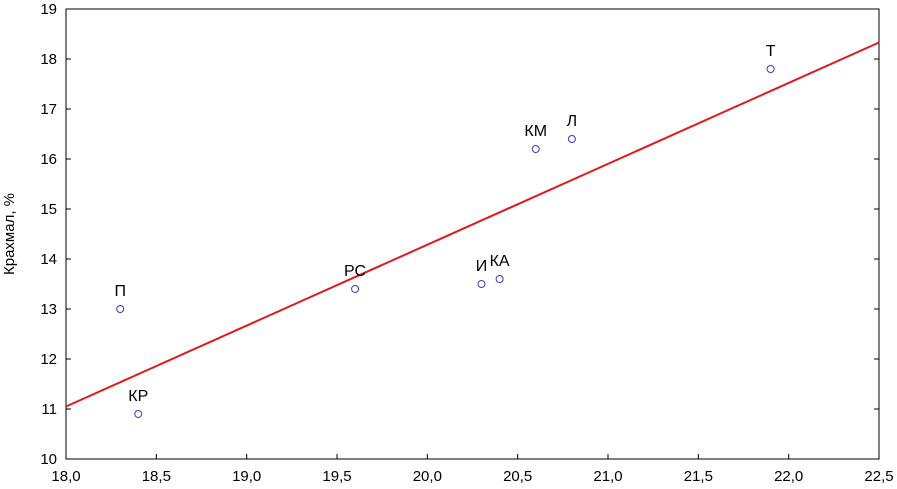  What do you see at coordinates (138, 396) in the screenshot?
I see `point-label: КР` at bounding box center [138, 396].